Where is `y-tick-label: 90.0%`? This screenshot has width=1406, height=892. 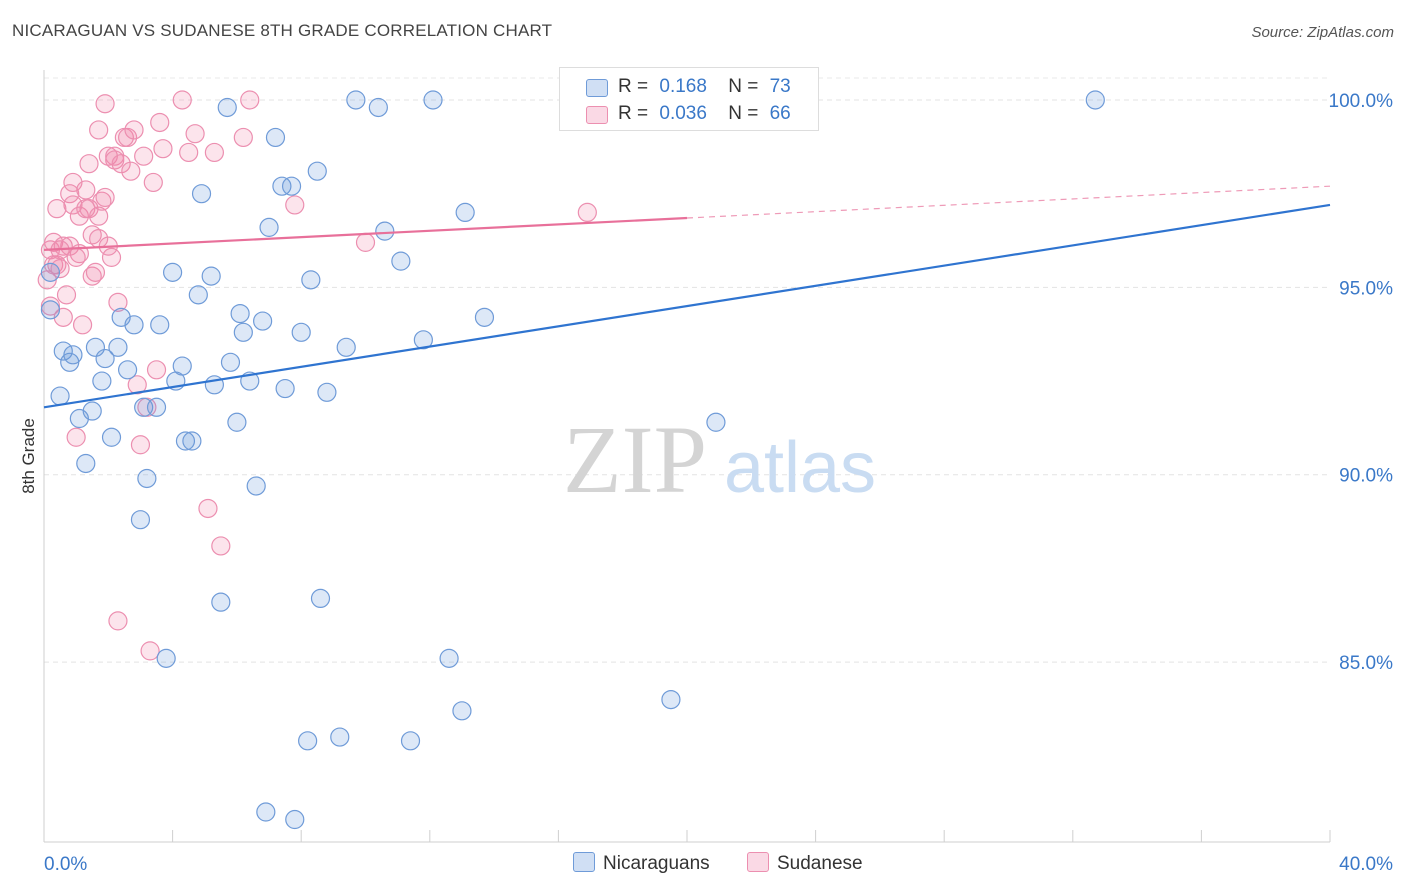
y-tick-label: 90.0% is located at coordinates (1366, 476).